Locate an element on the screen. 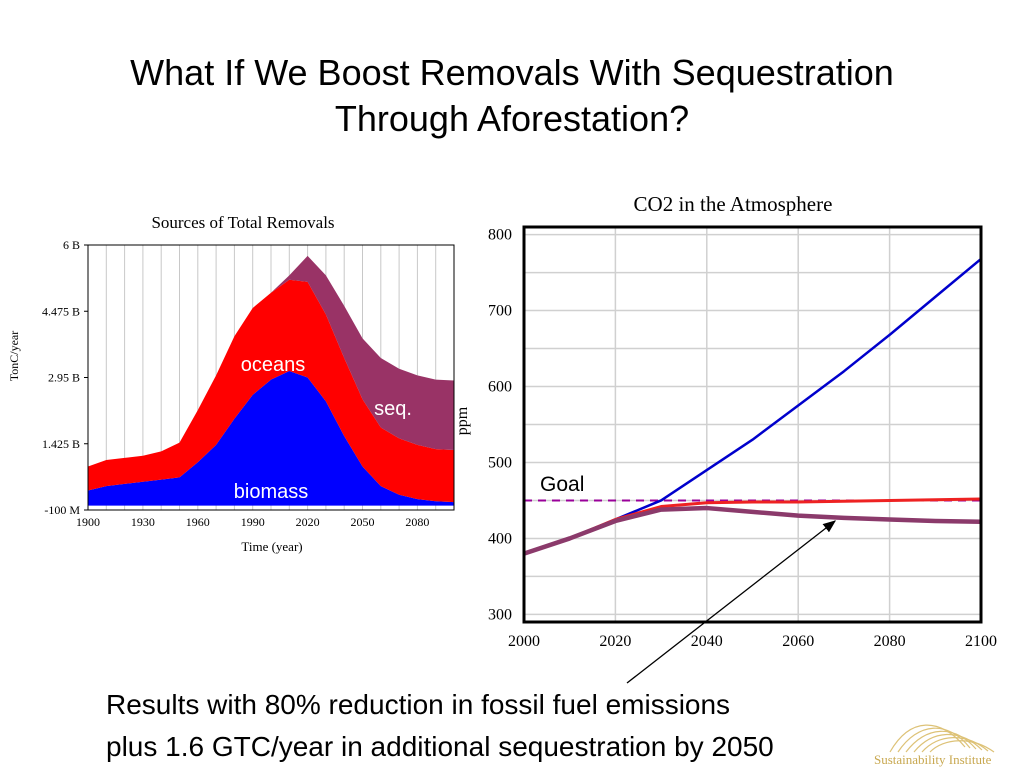  removals-x-tick-label: 2050 is located at coordinates (363, 522).